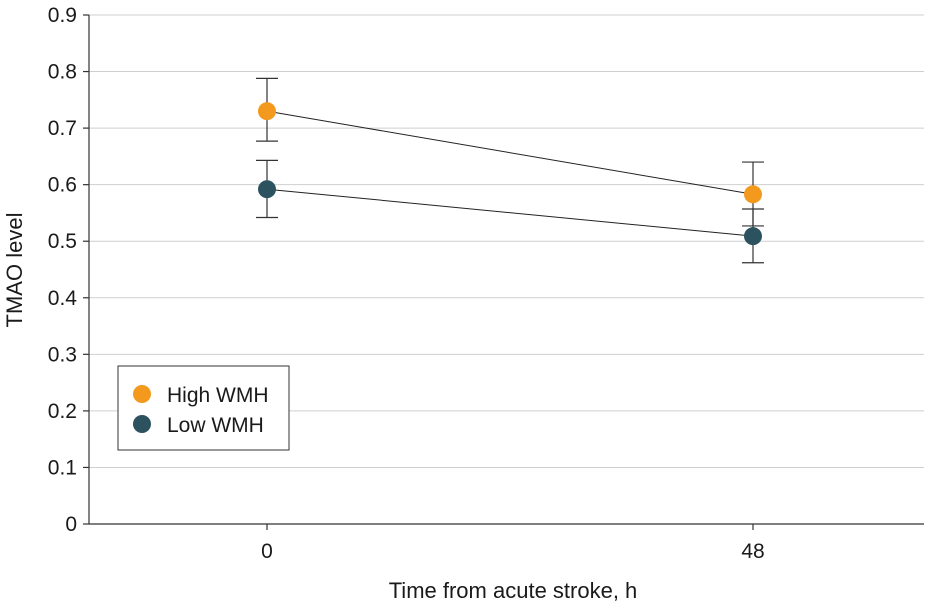 Image resolution: width=940 pixels, height=609 pixels. Describe the element at coordinates (62, 241) in the screenshot. I see `y-tick-label: 0.5` at that location.